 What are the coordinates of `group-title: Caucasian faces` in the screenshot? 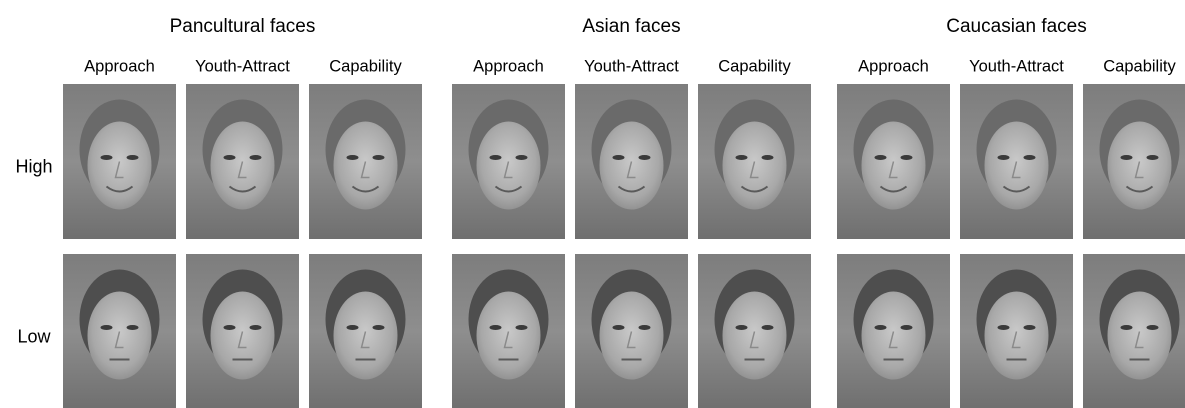 It's located at (1016, 26).